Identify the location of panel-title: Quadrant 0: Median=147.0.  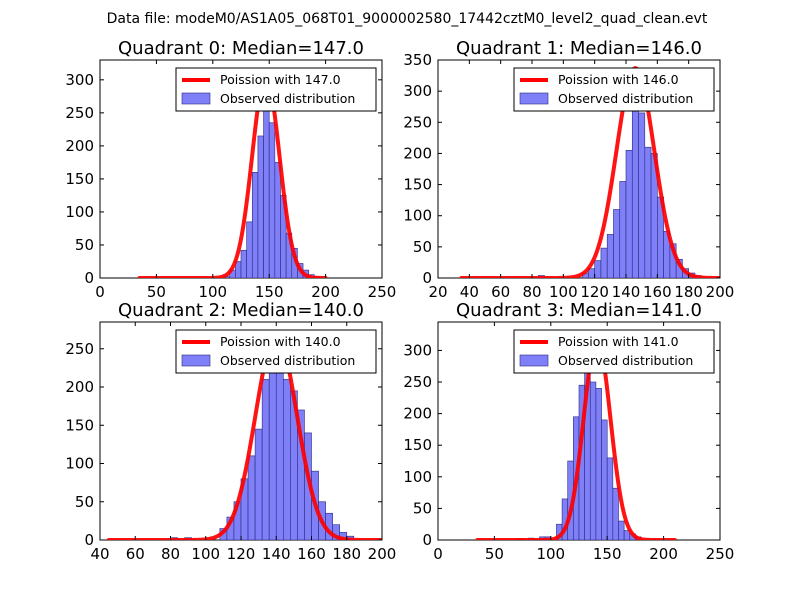
(241, 48).